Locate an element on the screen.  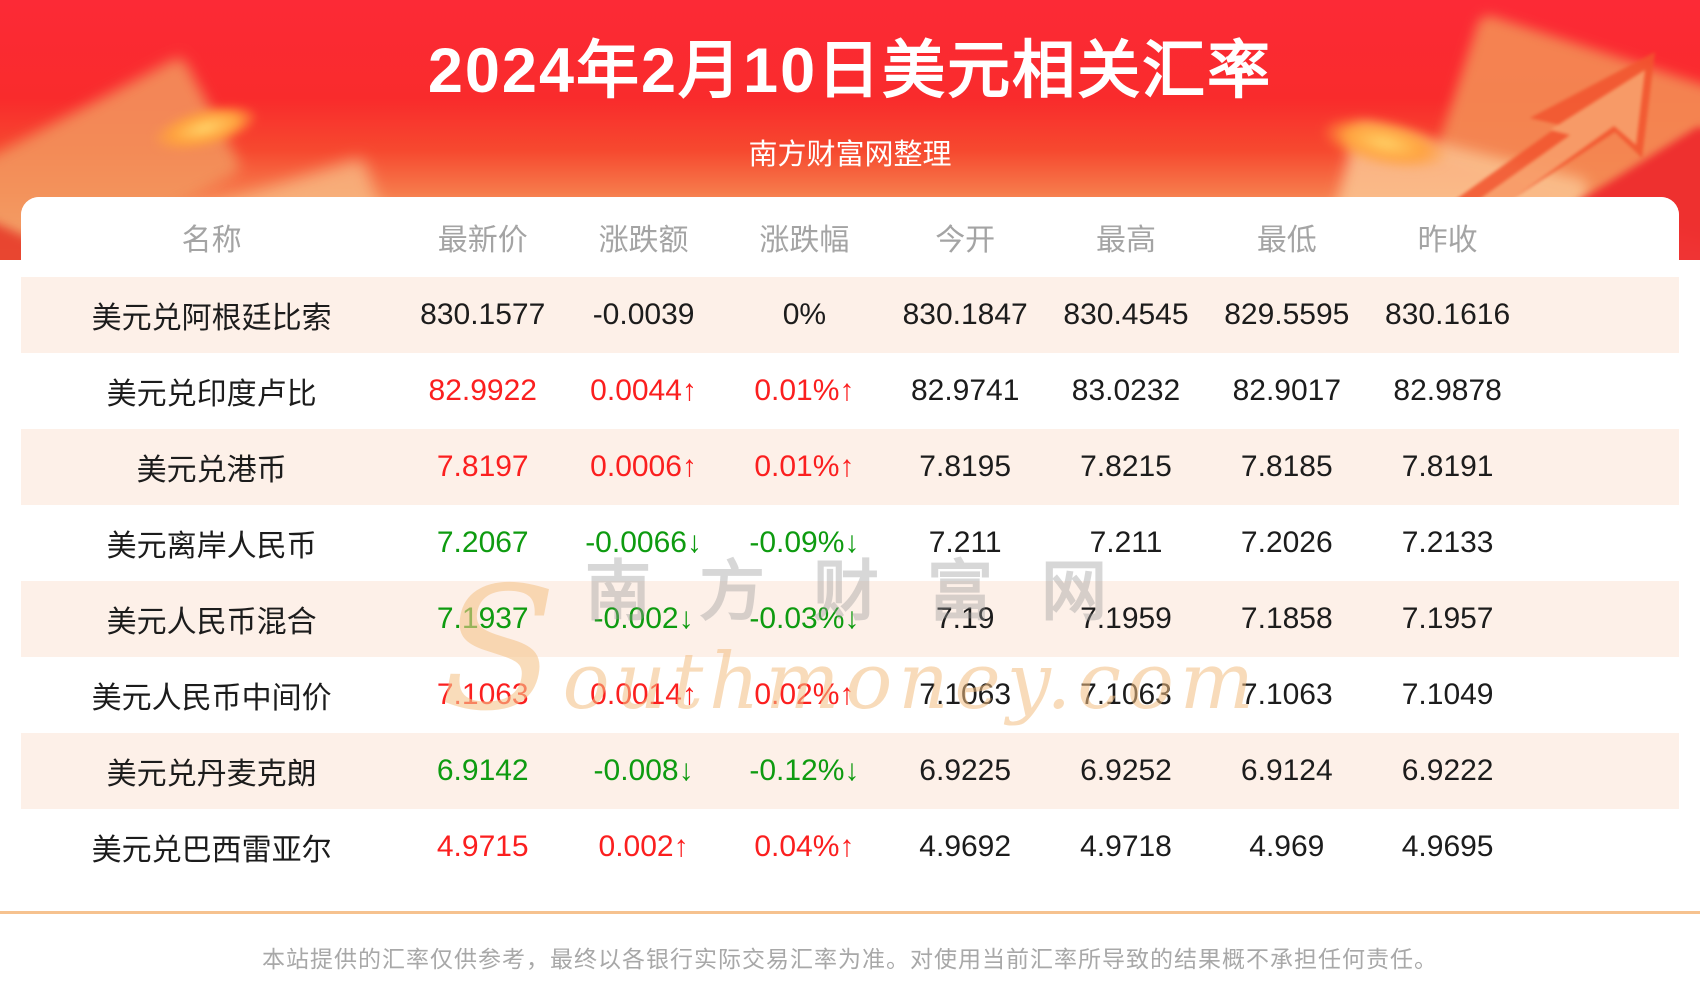
table-header-row: 名称 最新价 涨跌额 涨跌幅 今开 最高 最低 昨收 is located at coordinates (850, 237).